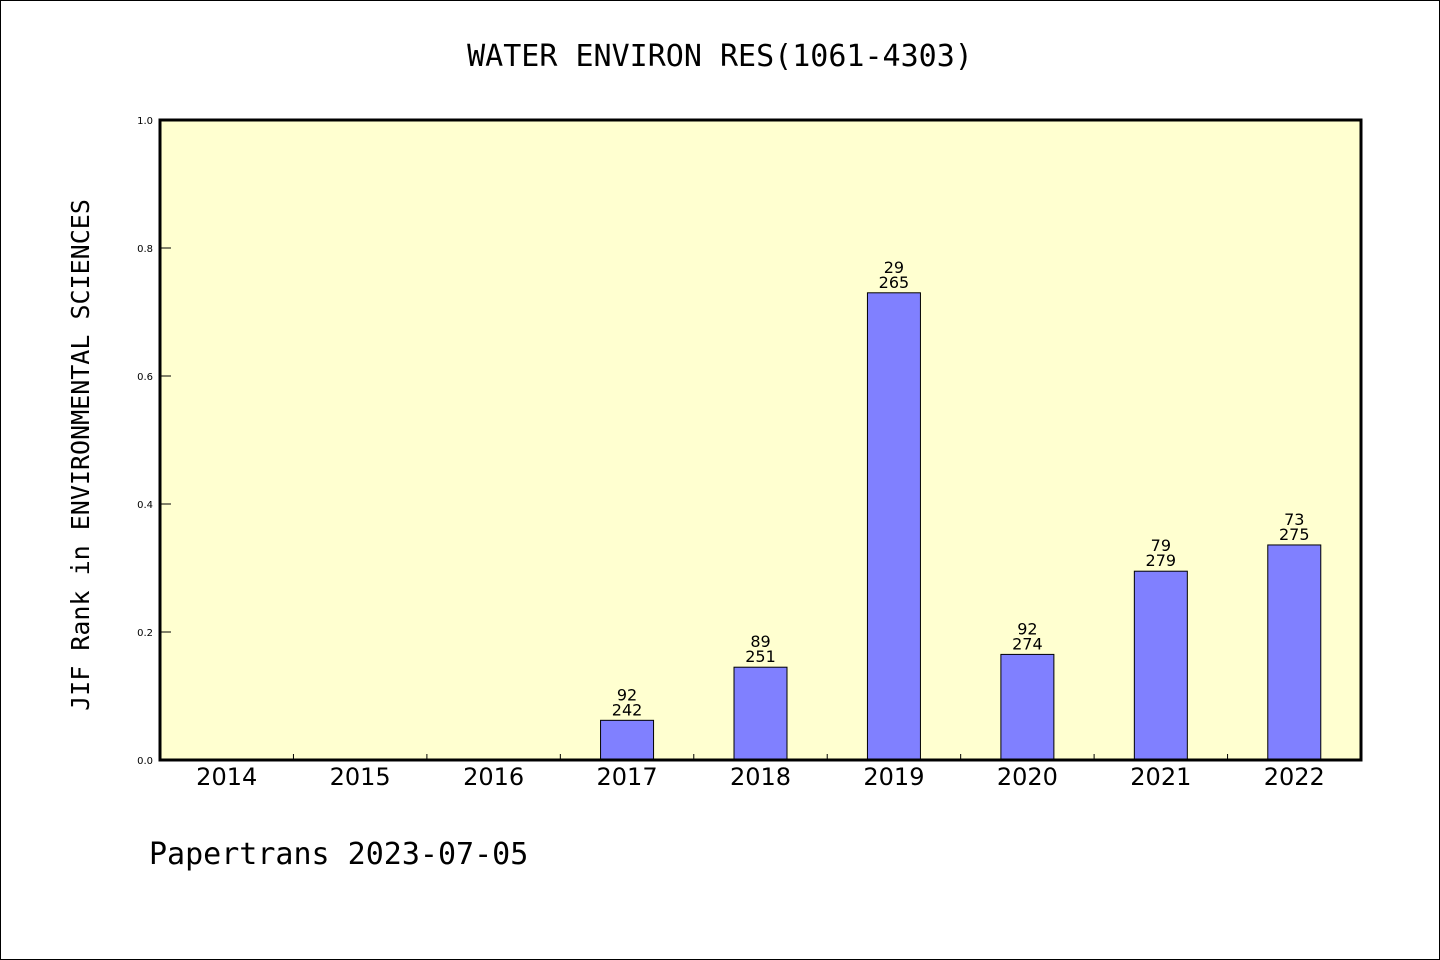 This screenshot has height=960, width=1440. Describe the element at coordinates (145, 505) in the screenshot. I see `y-tick-label: 0.4` at that location.